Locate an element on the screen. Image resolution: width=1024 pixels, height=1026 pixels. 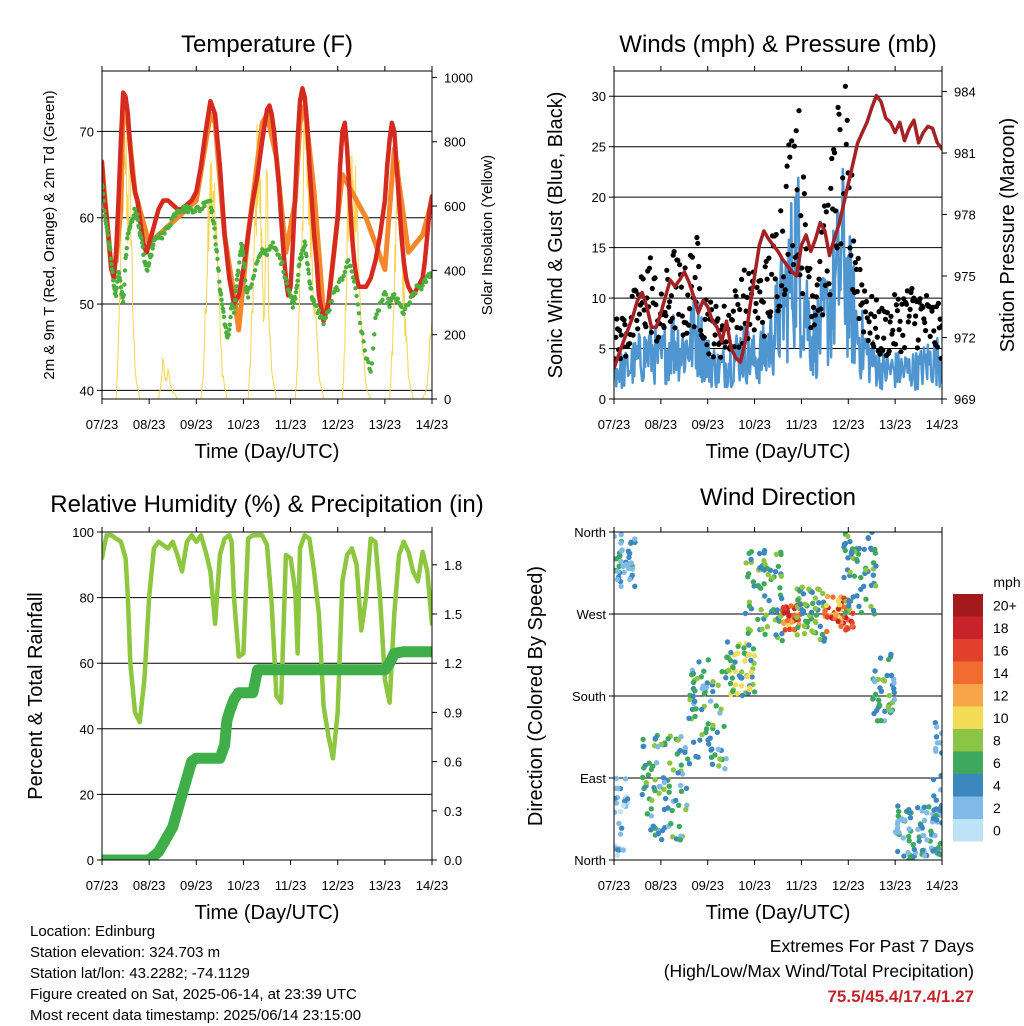
pressure-line is located at coordinates (778, 232).